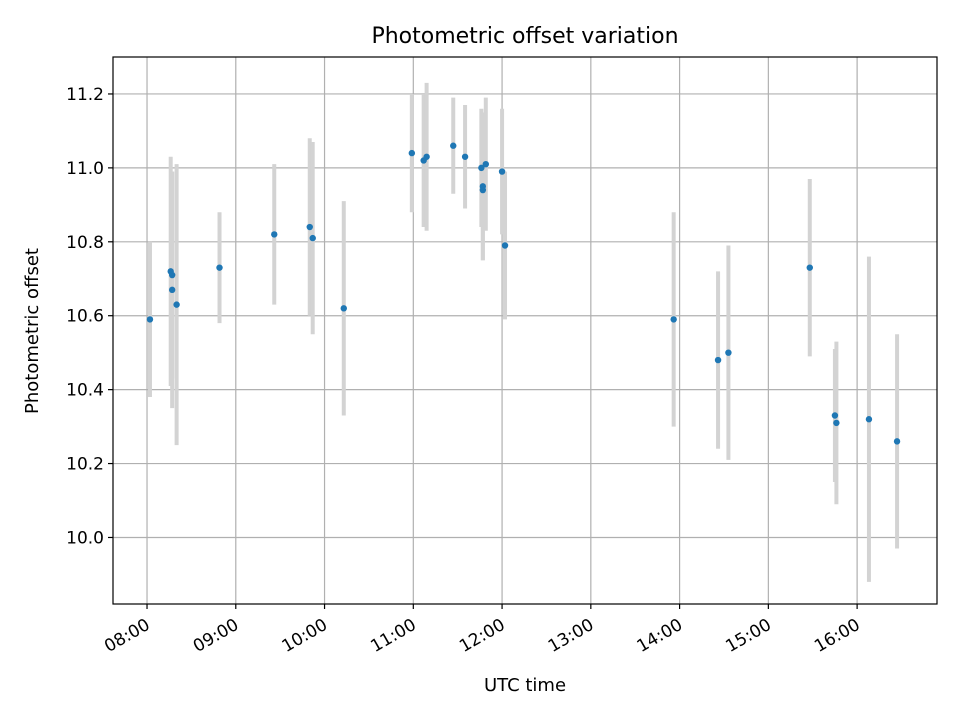 Image resolution: width=960 pixels, height=720 pixels. What do you see at coordinates (85, 317) in the screenshot?
I see `y-tick-label: 10.6` at bounding box center [85, 317].